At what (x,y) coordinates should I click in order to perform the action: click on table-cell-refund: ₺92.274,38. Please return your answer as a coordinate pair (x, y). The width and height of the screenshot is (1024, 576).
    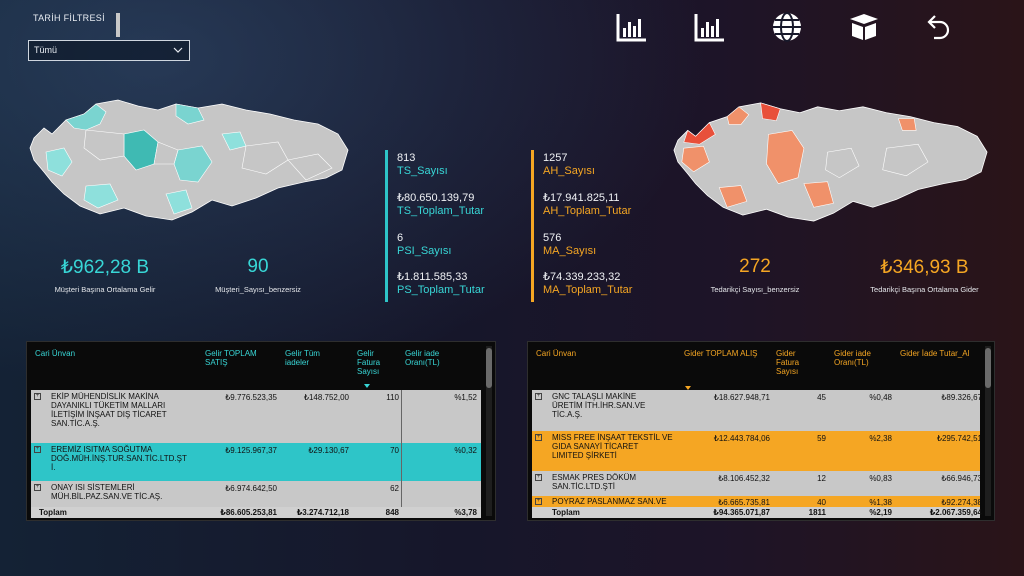
    Looking at the image, I should click on (960, 502).